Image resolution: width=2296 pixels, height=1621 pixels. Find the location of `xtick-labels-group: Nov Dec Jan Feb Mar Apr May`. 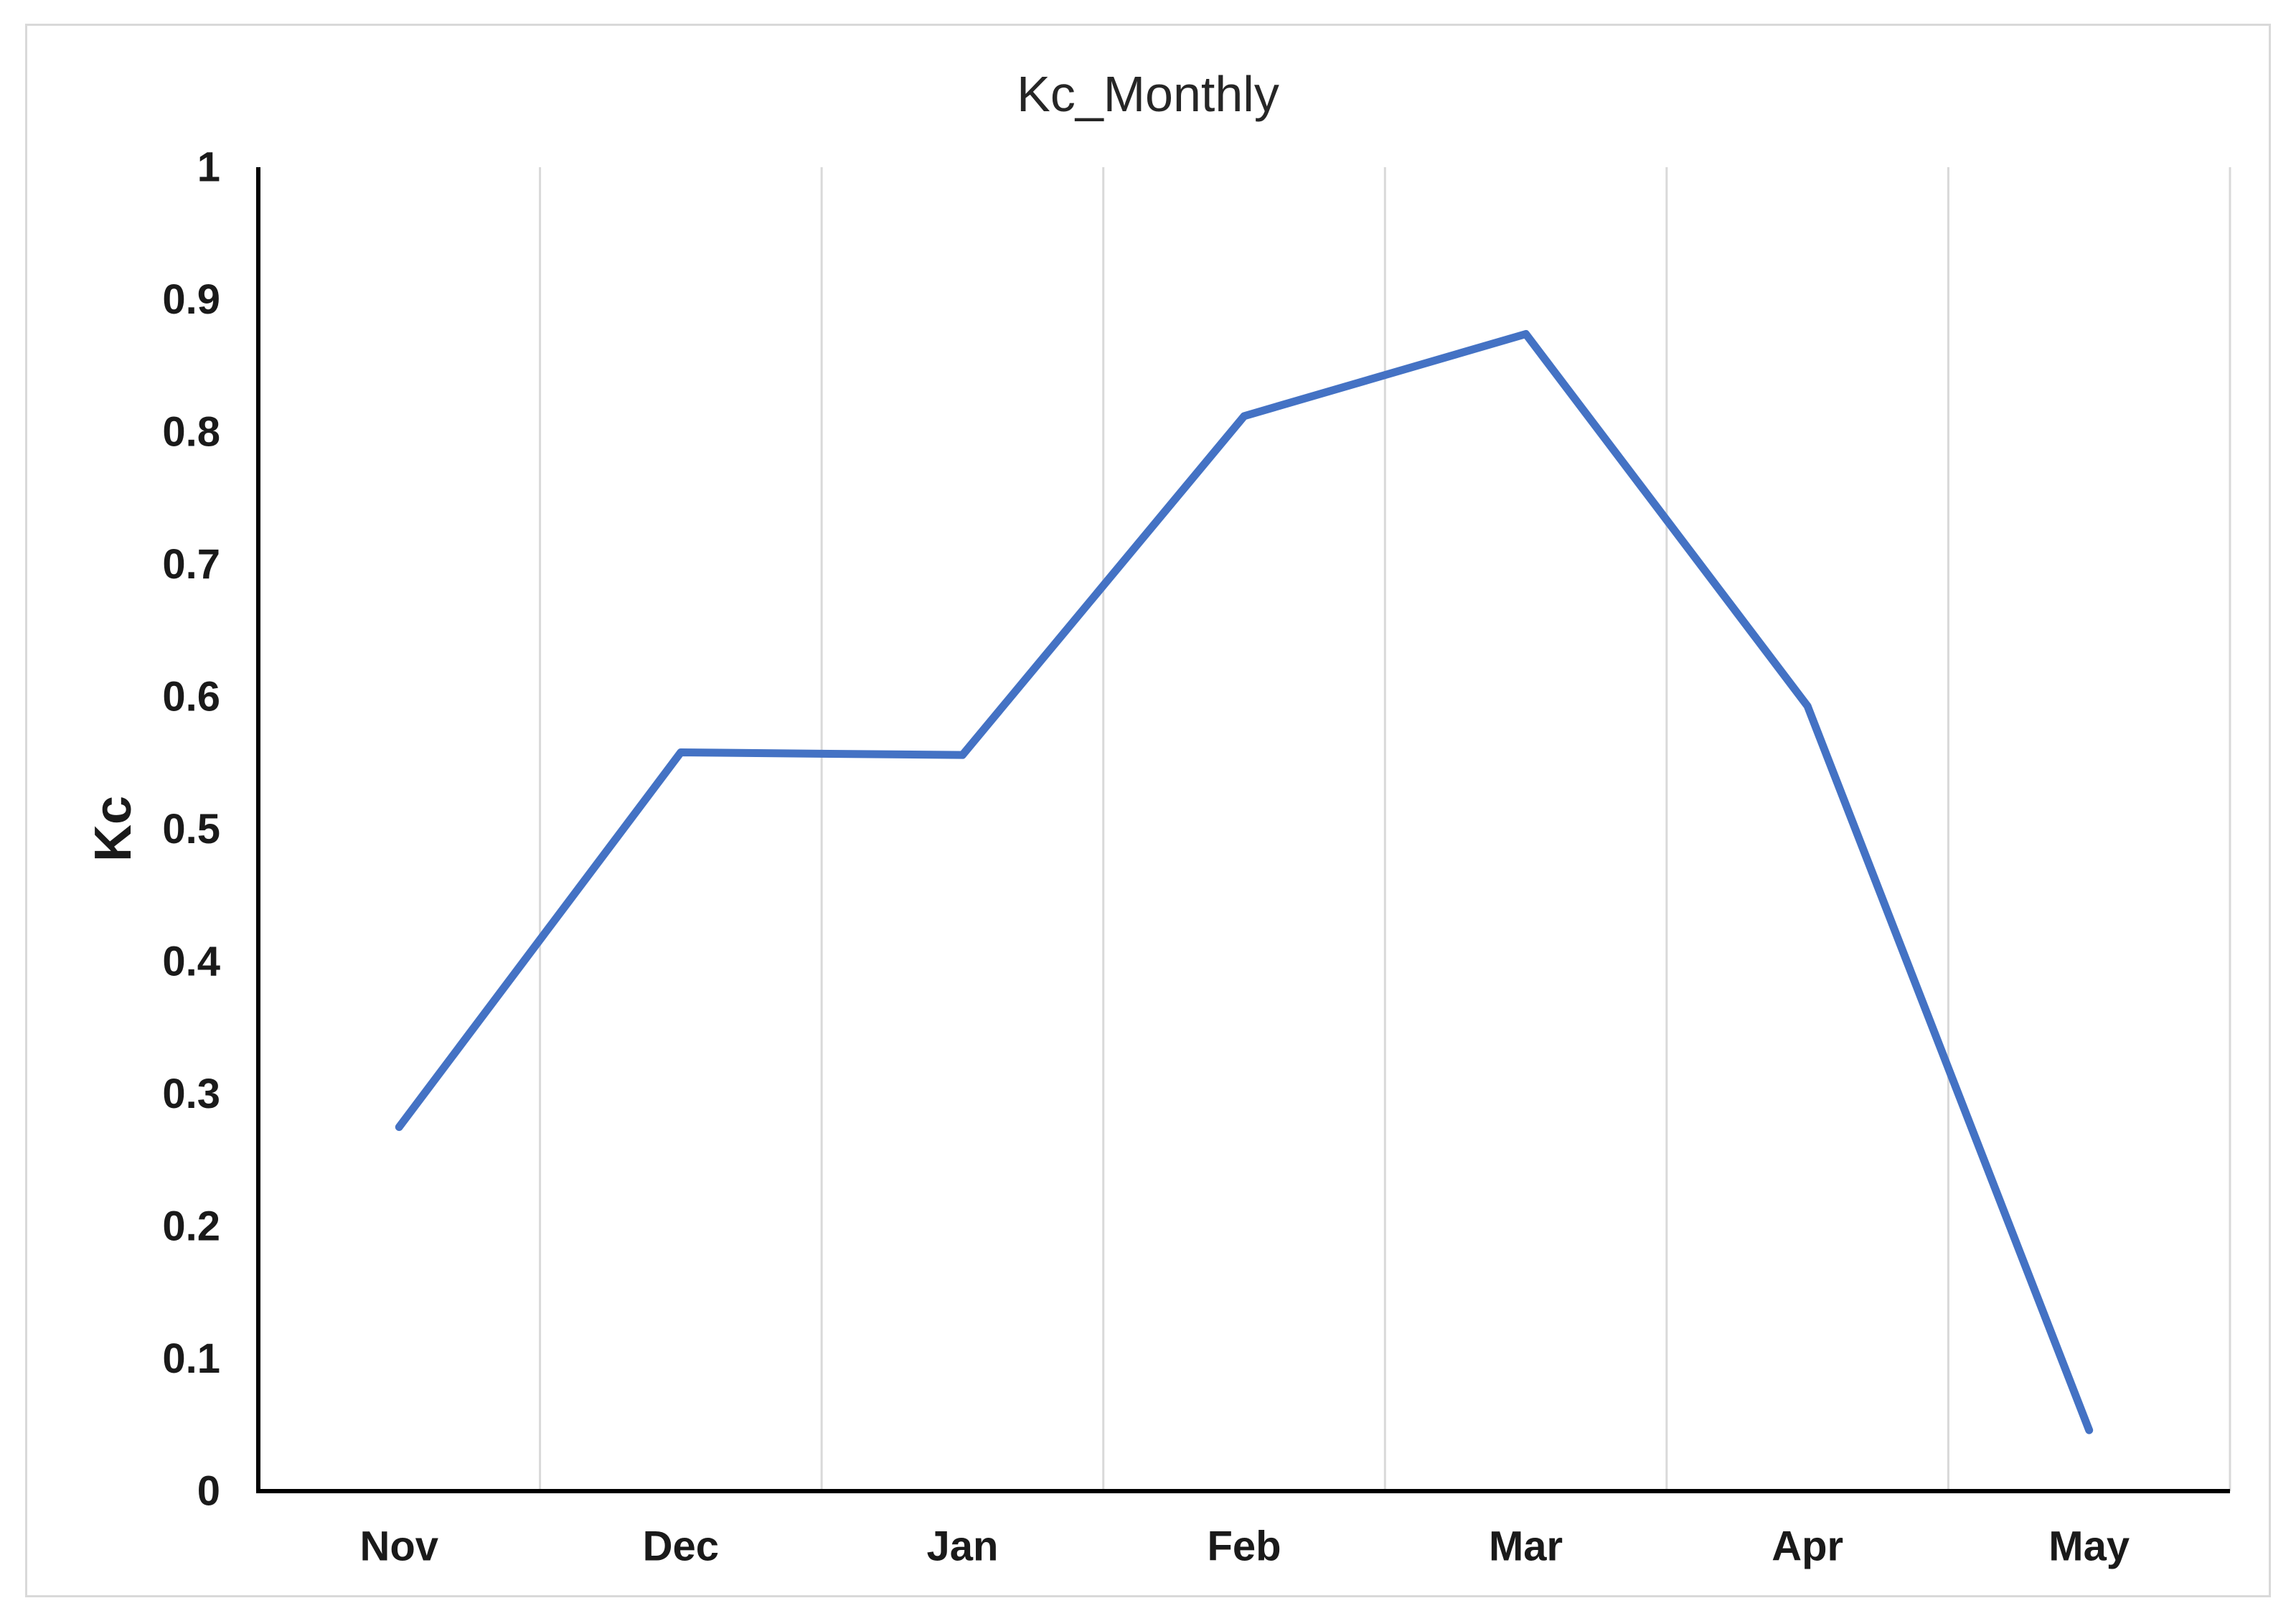

xtick-labels-group: Nov Dec Jan Feb Mar Apr May is located at coordinates (1244, 1546).